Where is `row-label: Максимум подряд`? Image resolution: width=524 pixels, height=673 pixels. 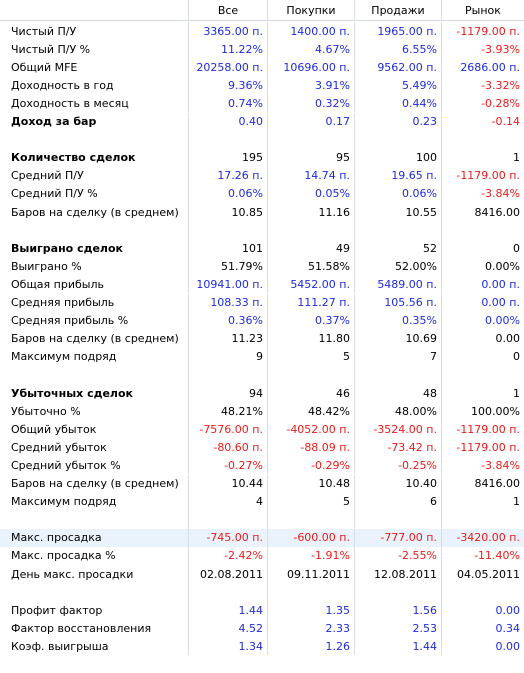
row-label: Максимум подряд is located at coordinates (64, 502).